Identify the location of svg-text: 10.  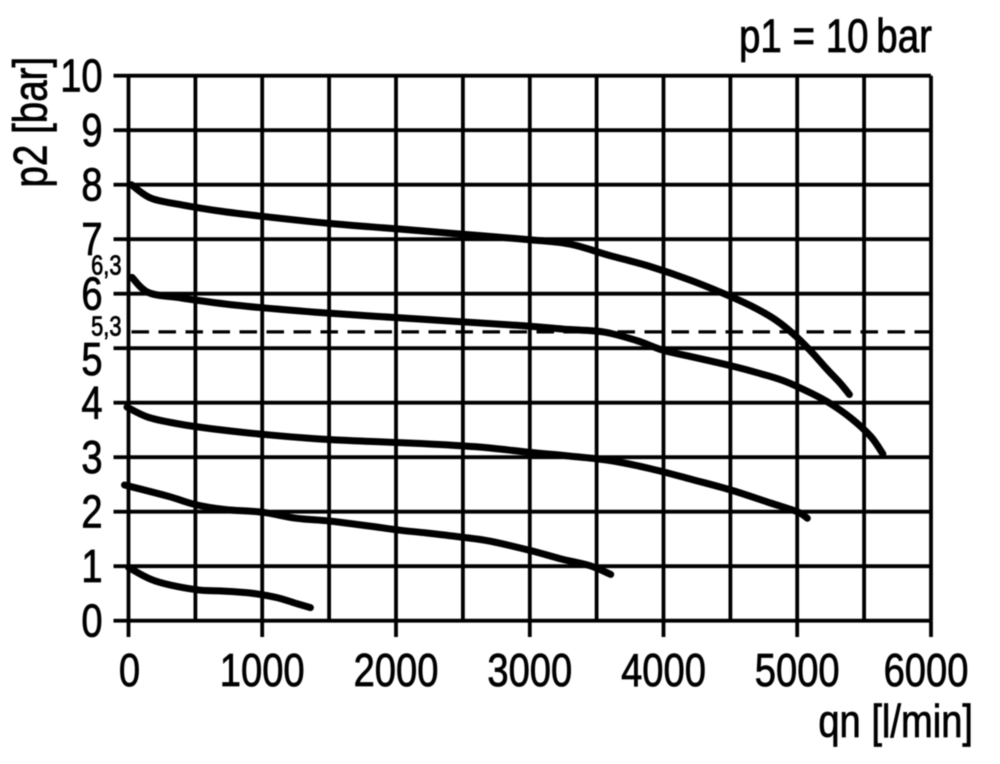
(81, 76).